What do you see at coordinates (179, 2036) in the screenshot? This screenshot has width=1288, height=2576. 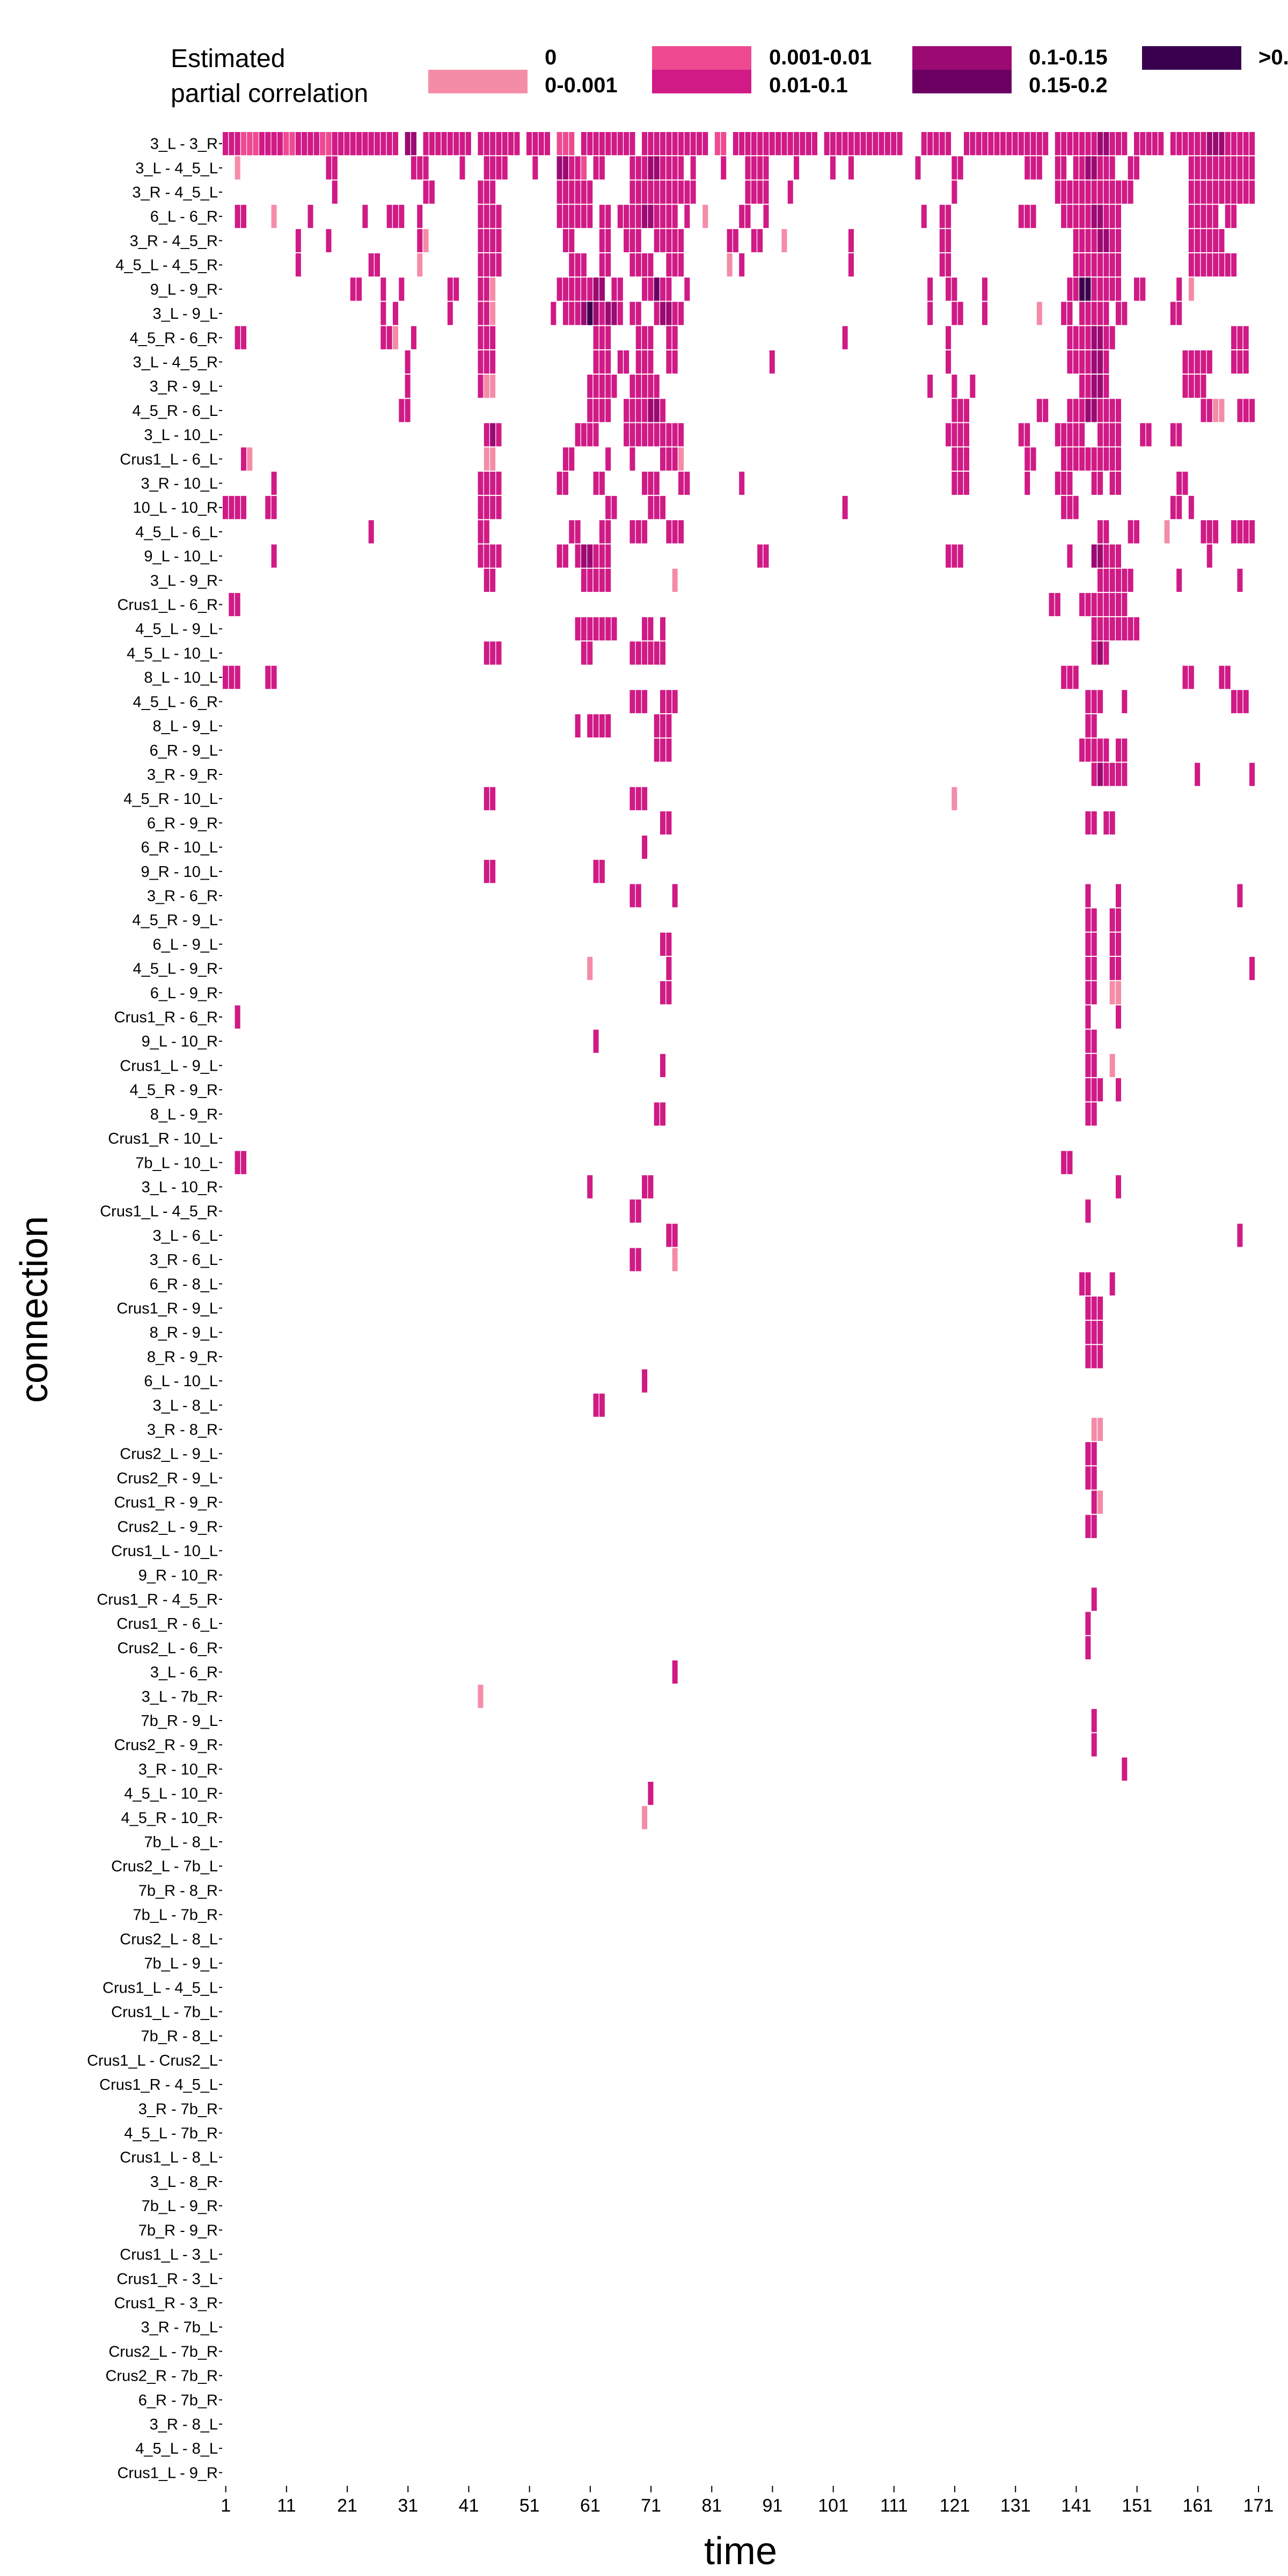 I see `connection-label: 7b_R - 8_L` at bounding box center [179, 2036].